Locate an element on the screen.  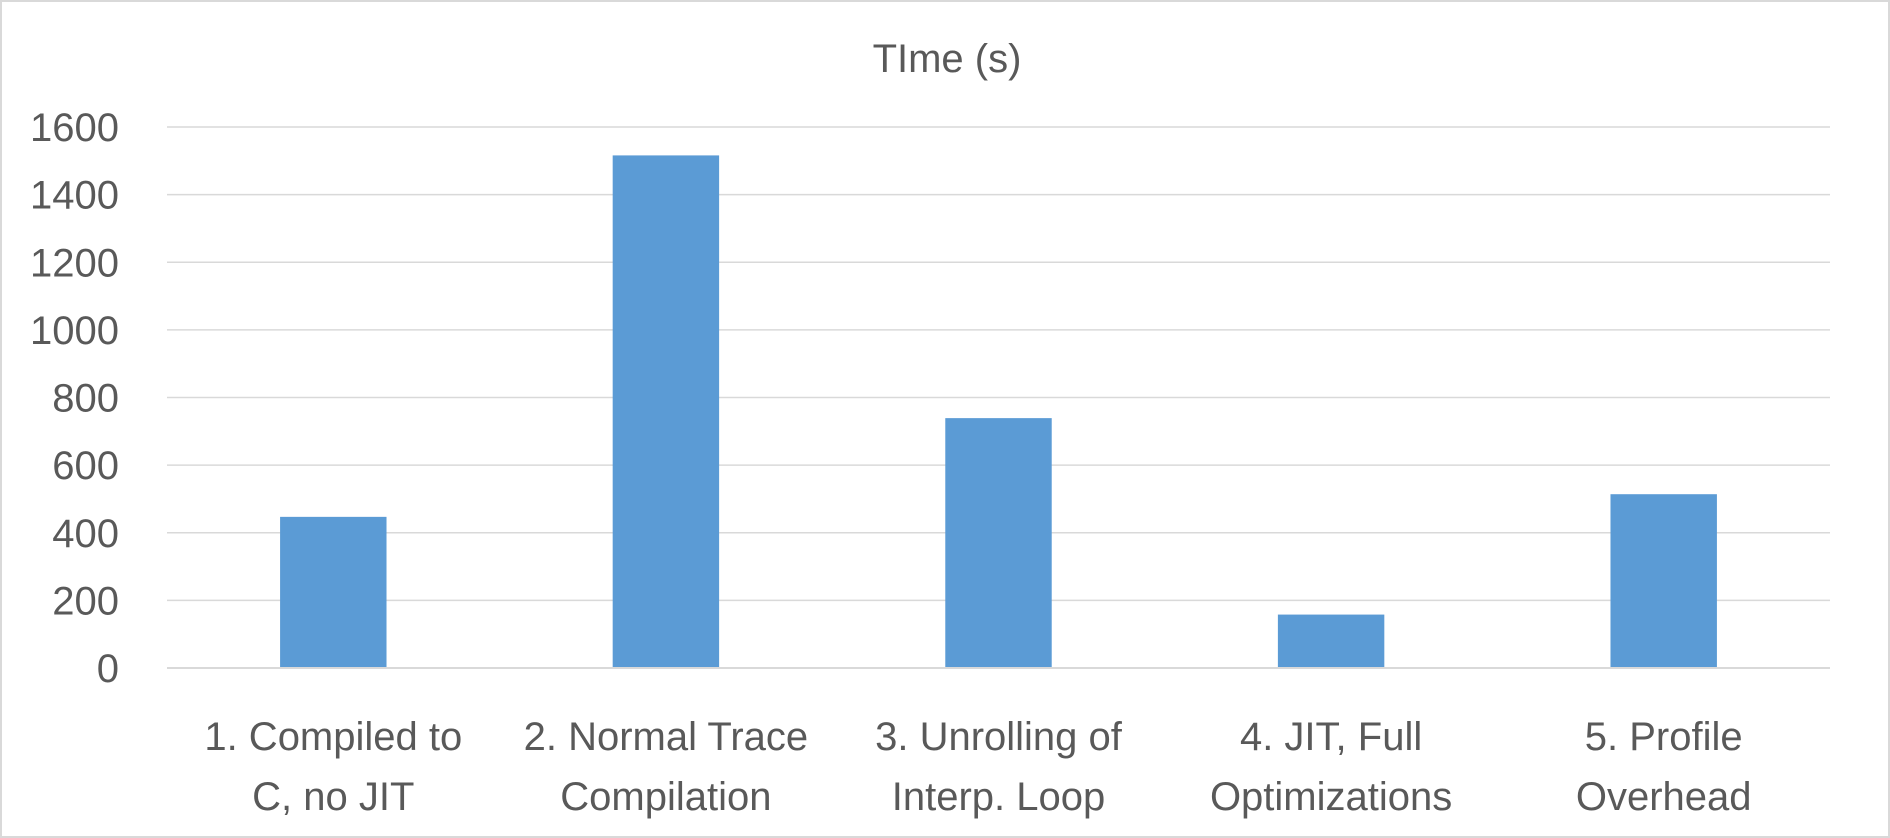
x-category-label-line: 4. JIT, Full is located at coordinates (1331, 737).